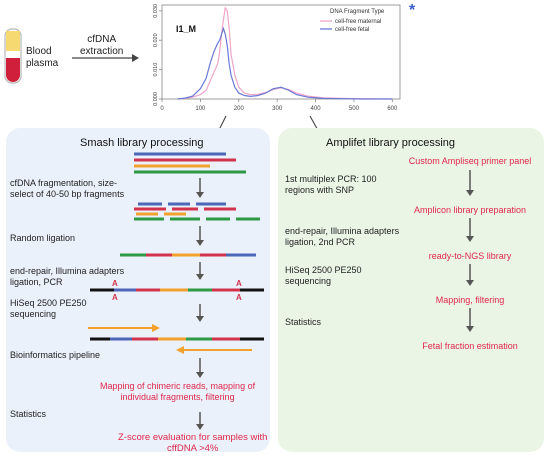 The height and width of the screenshot is (456, 550). I want to click on x-tick-label: 400, so click(316, 109).